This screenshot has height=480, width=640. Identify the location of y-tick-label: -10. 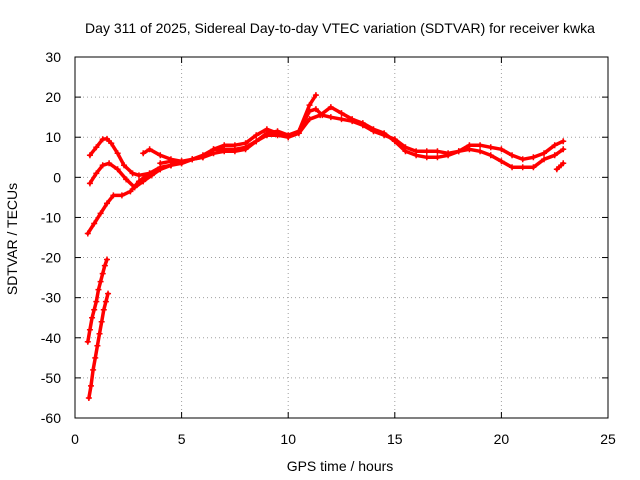
(51, 217).